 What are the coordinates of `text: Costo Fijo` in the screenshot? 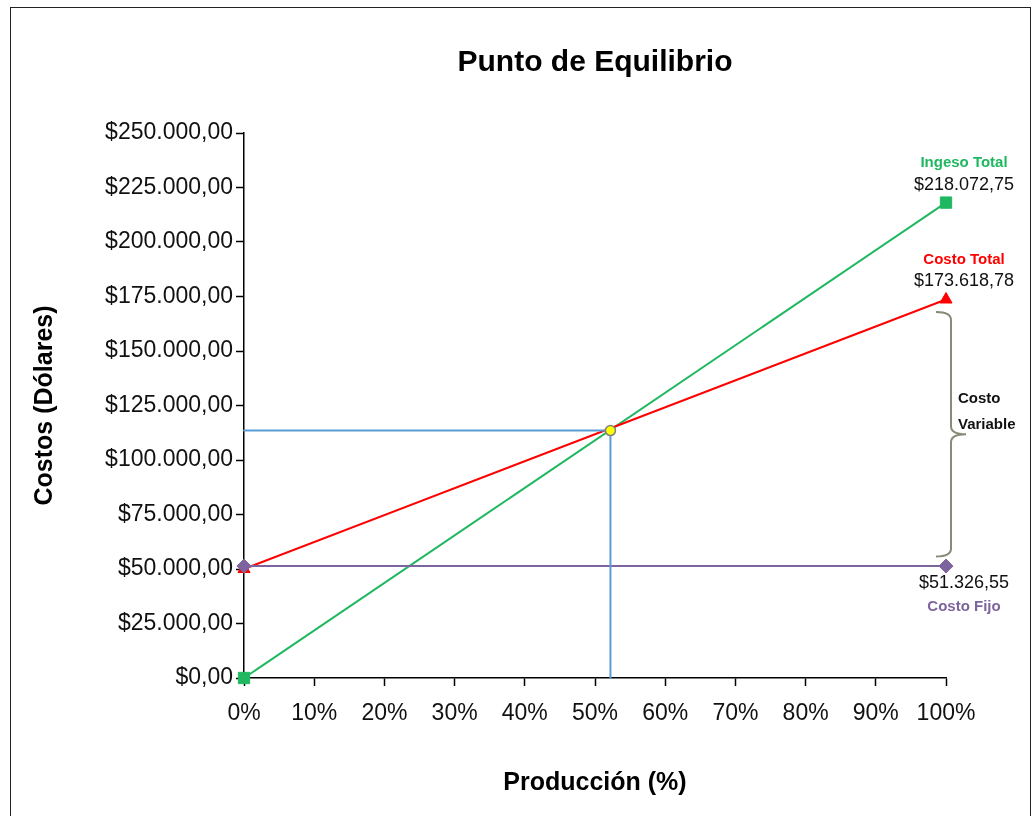 It's located at (964, 606).